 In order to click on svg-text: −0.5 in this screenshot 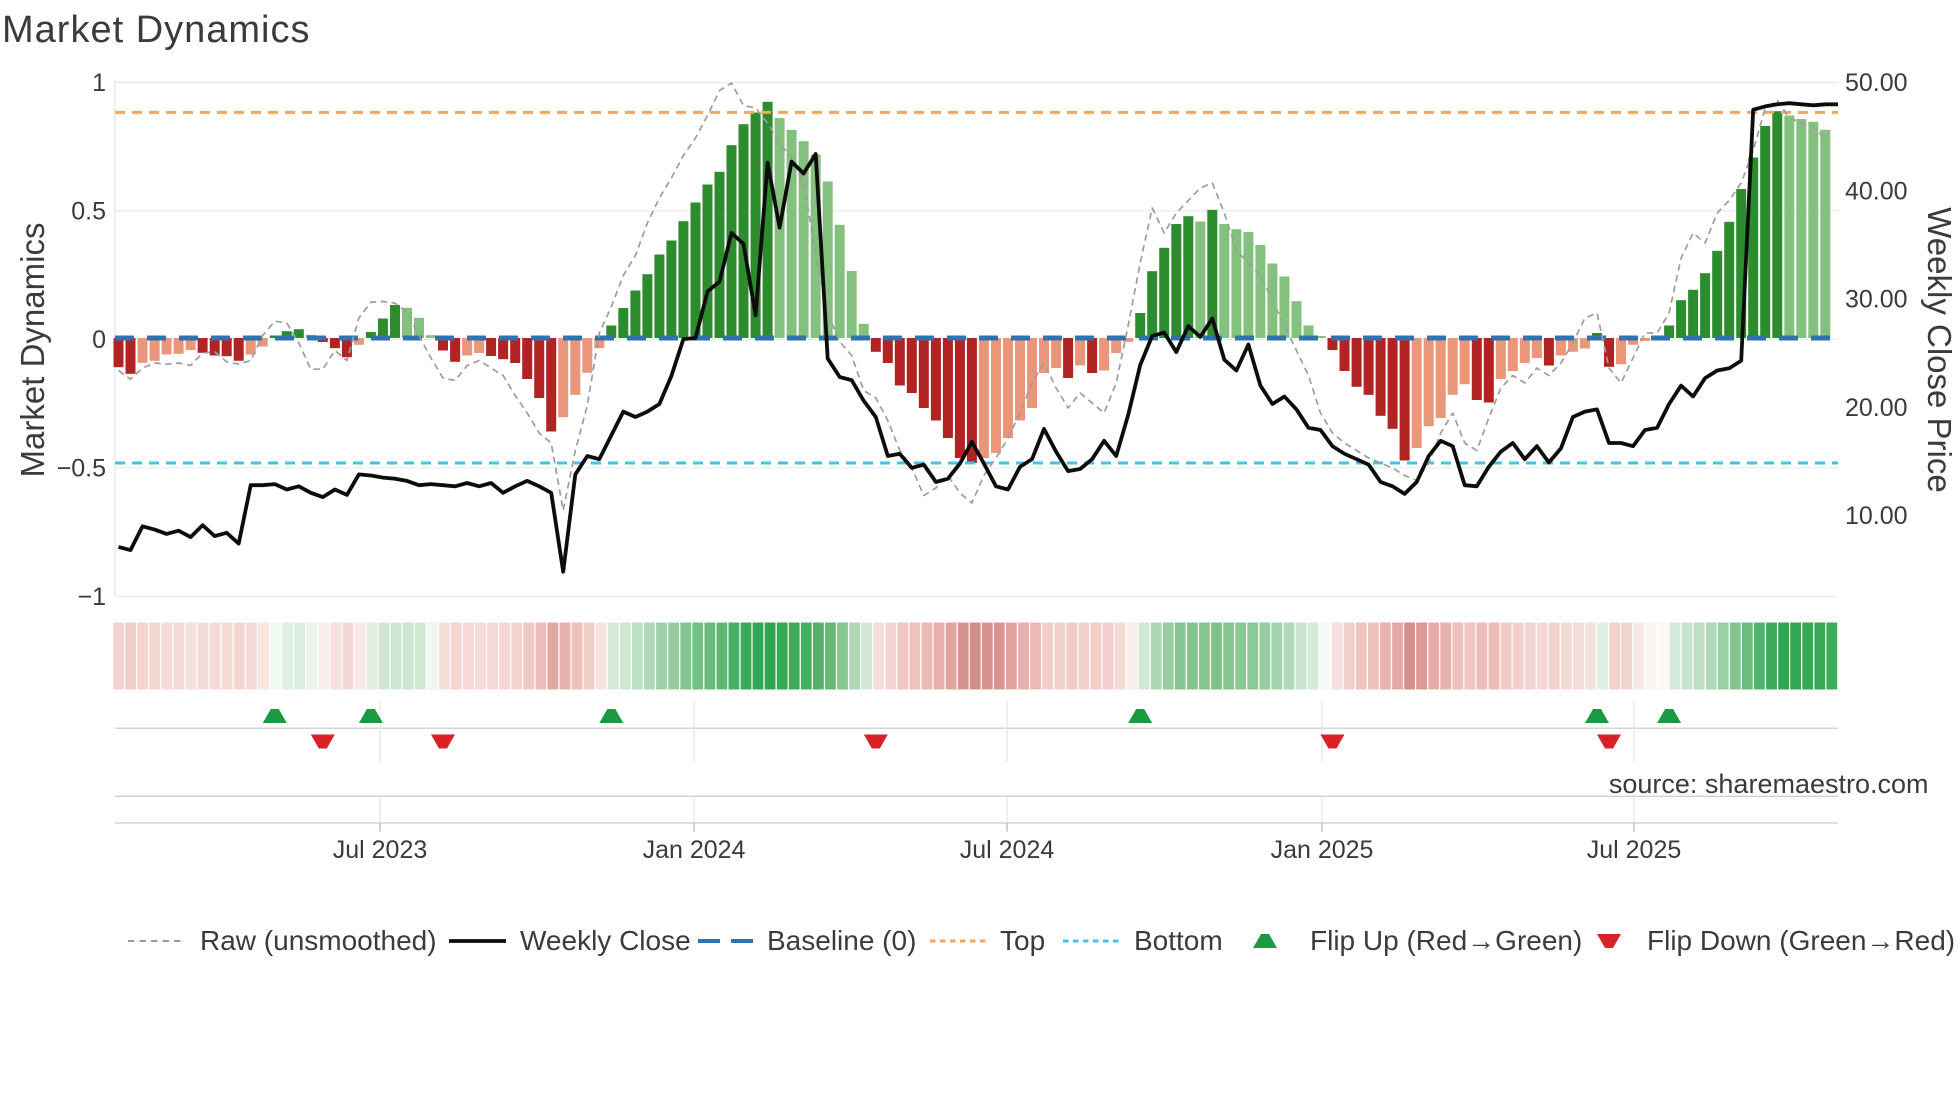, I will do `click(81, 468)`.